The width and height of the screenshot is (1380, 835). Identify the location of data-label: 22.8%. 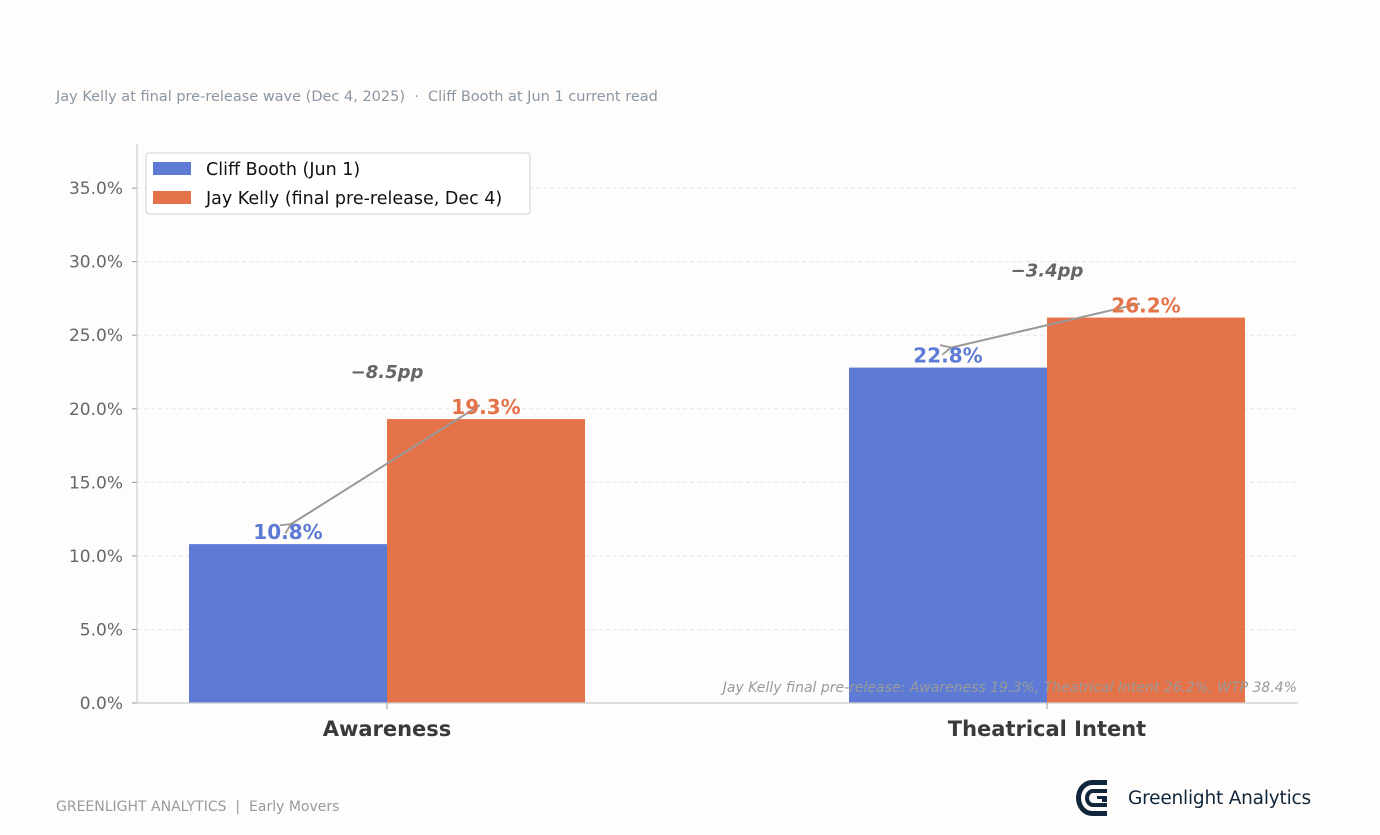
(947, 356).